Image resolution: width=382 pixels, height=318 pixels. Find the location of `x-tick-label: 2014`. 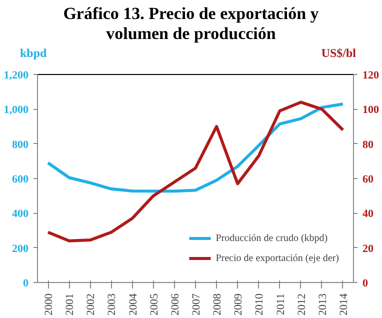

x-tick-label: 2014 is located at coordinates (344, 304).